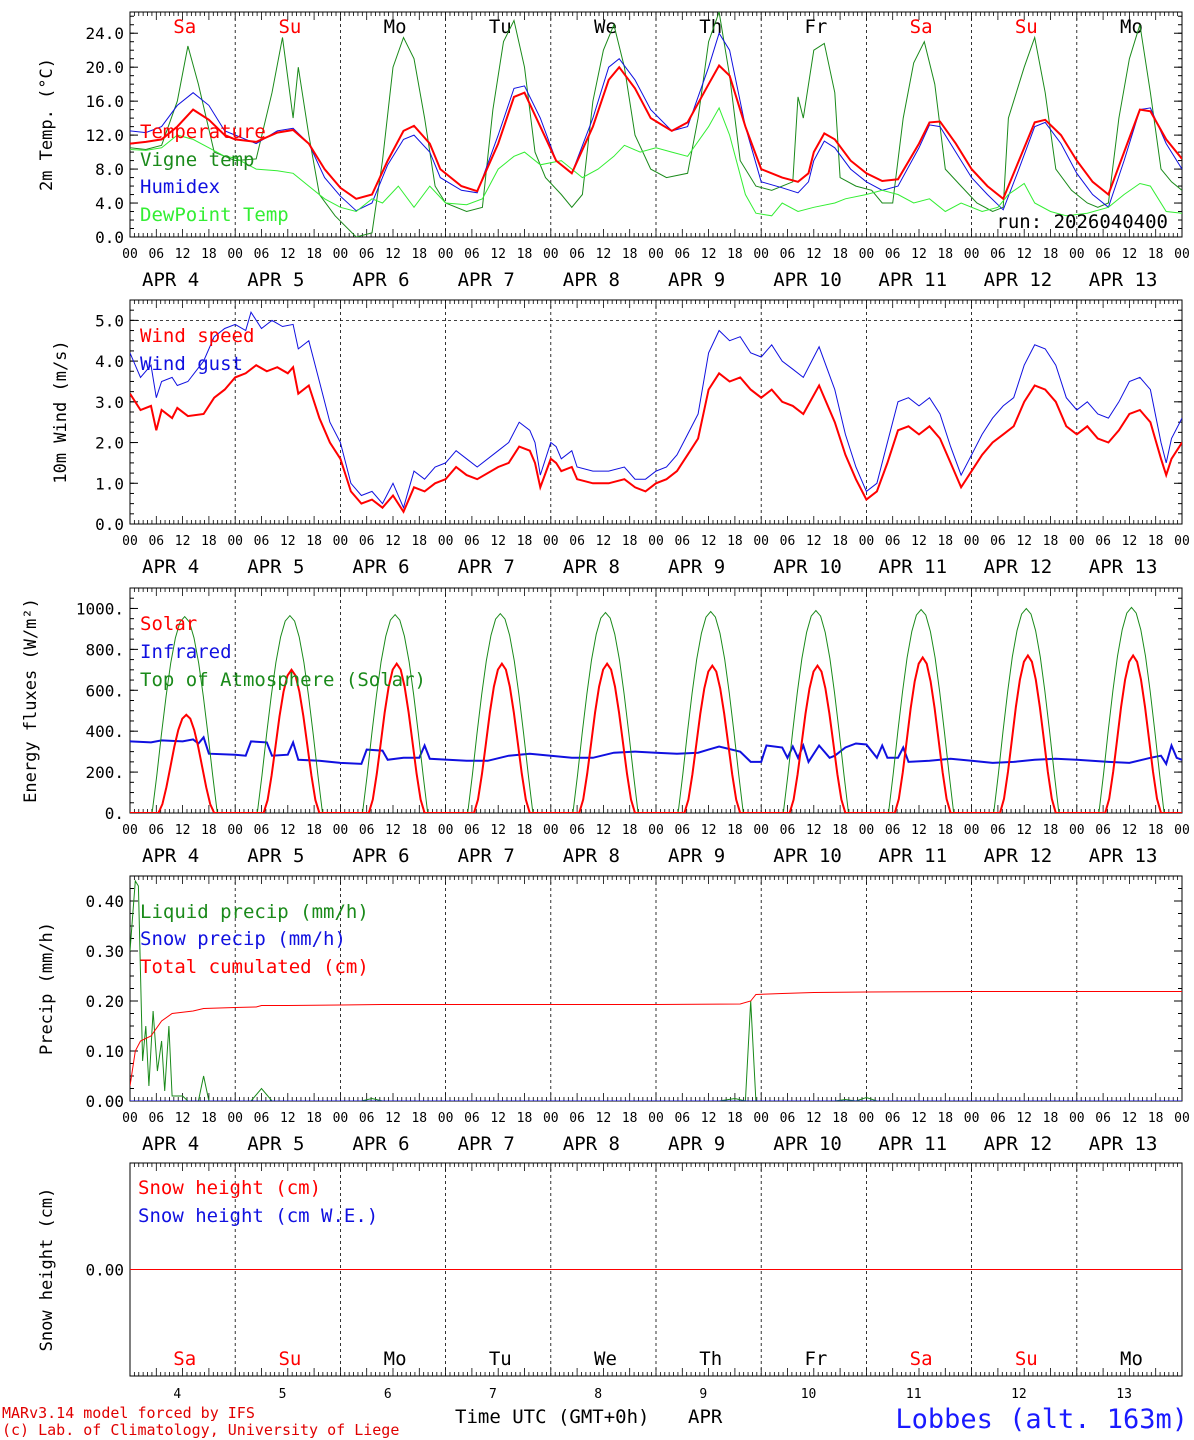 Image resolution: width=1194 pixels, height=1440 pixels. What do you see at coordinates (1124, 1394) in the screenshot?
I see `day-number-label: 13` at bounding box center [1124, 1394].